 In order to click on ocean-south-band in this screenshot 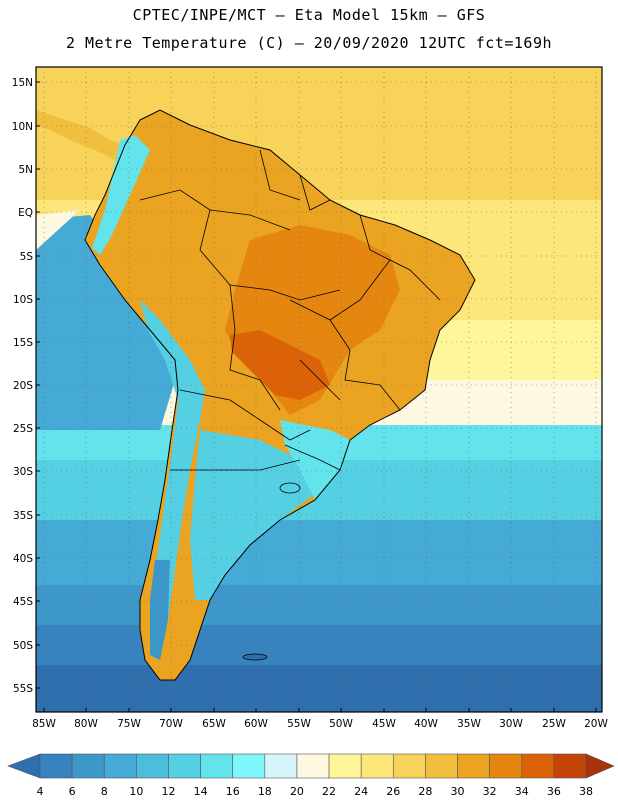, I will do `click(319, 688)`.